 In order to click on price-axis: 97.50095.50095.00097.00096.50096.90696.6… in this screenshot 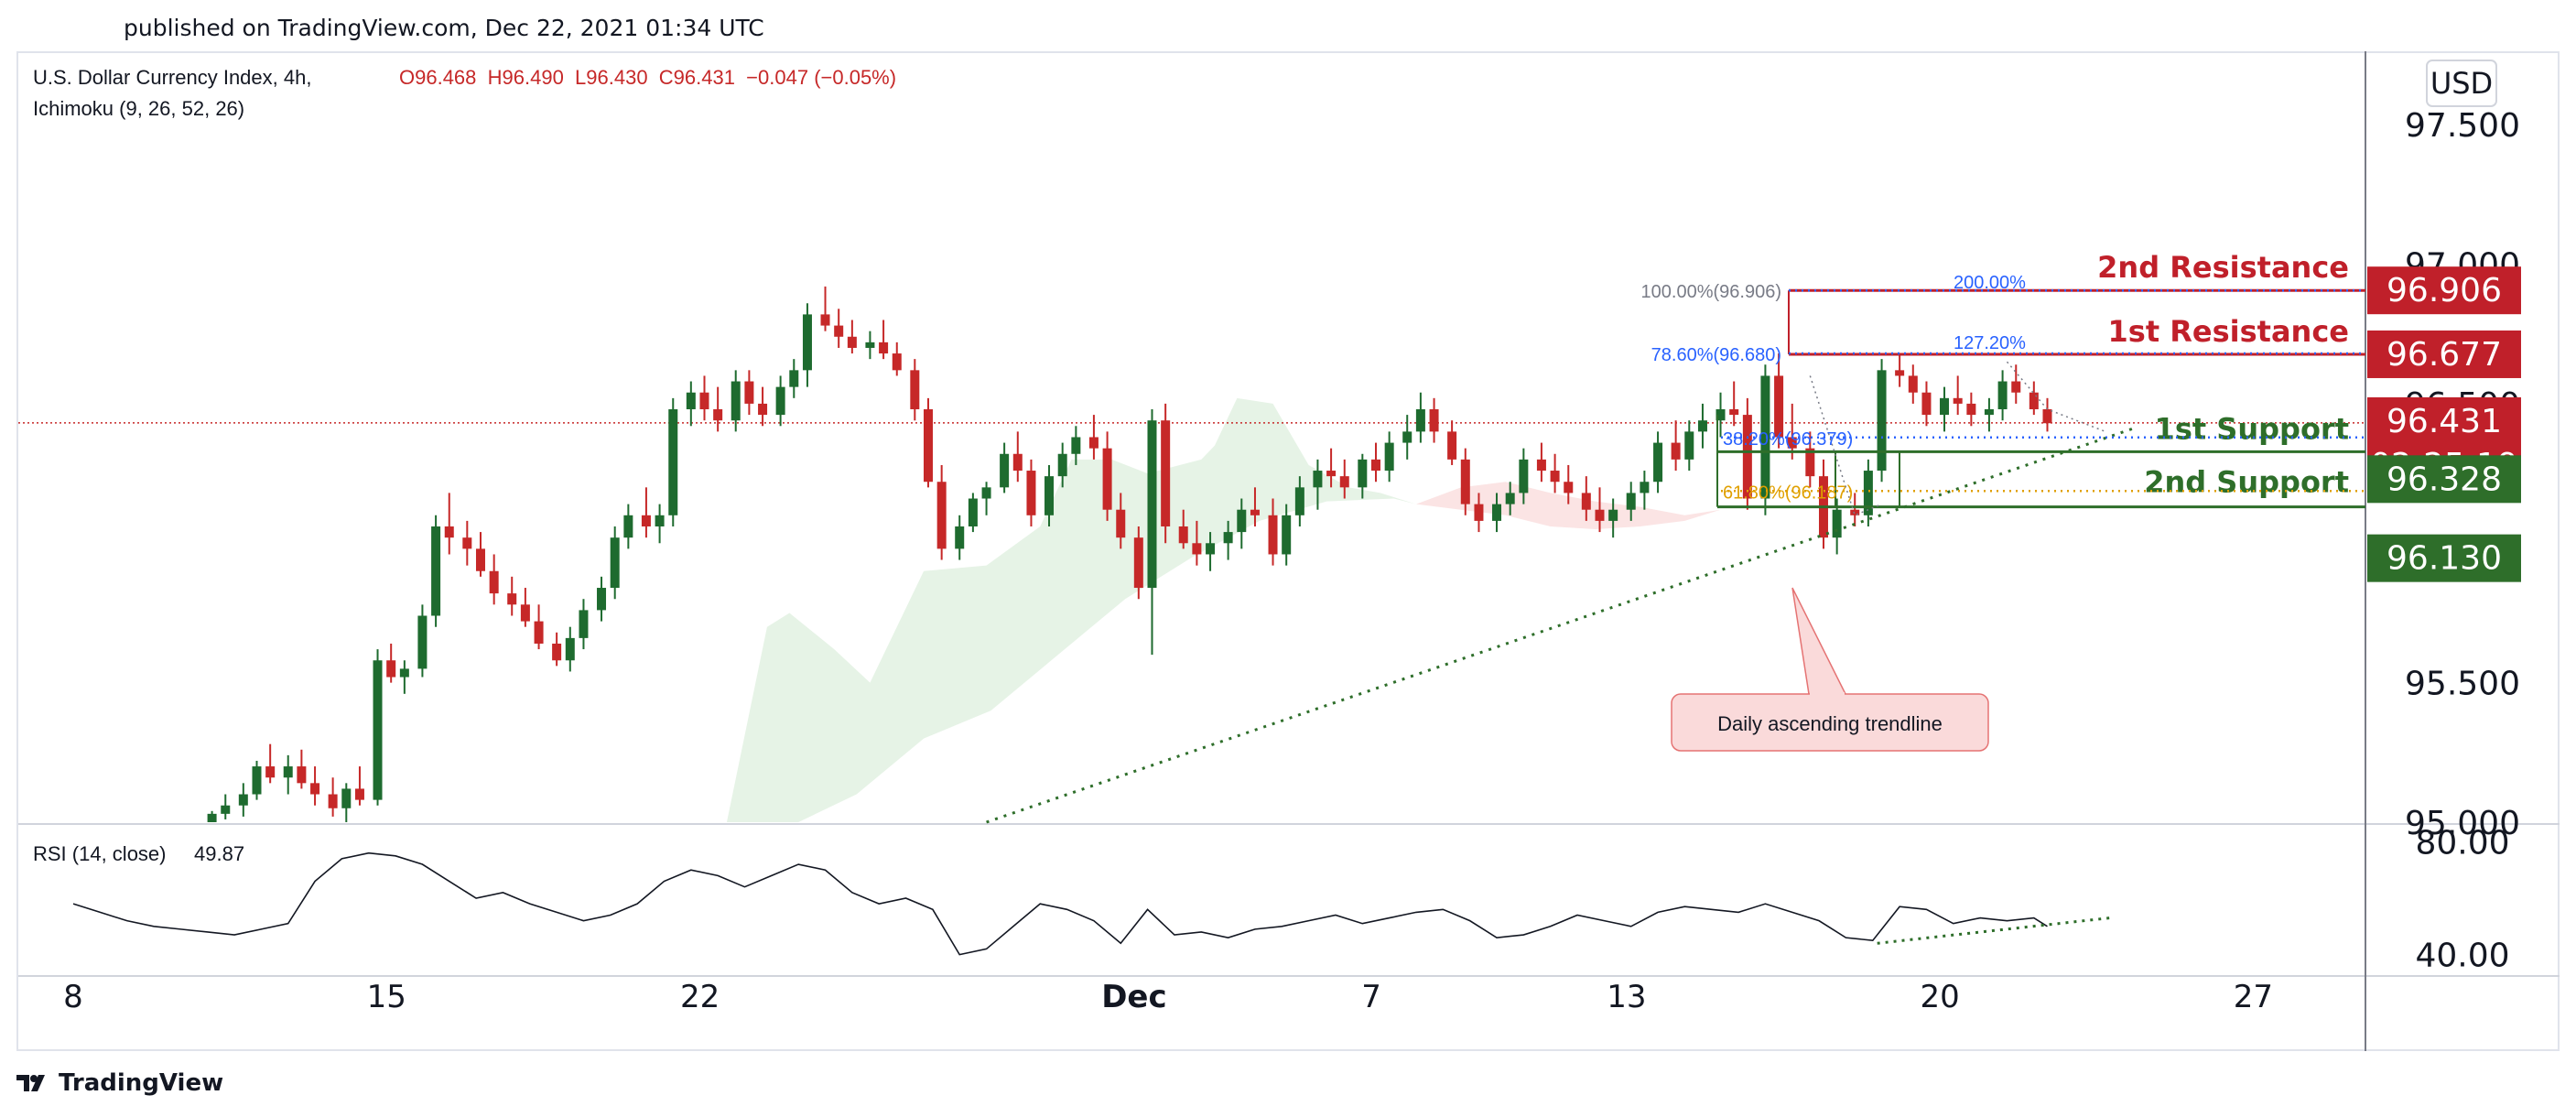, I will do `click(2444, 541)`.